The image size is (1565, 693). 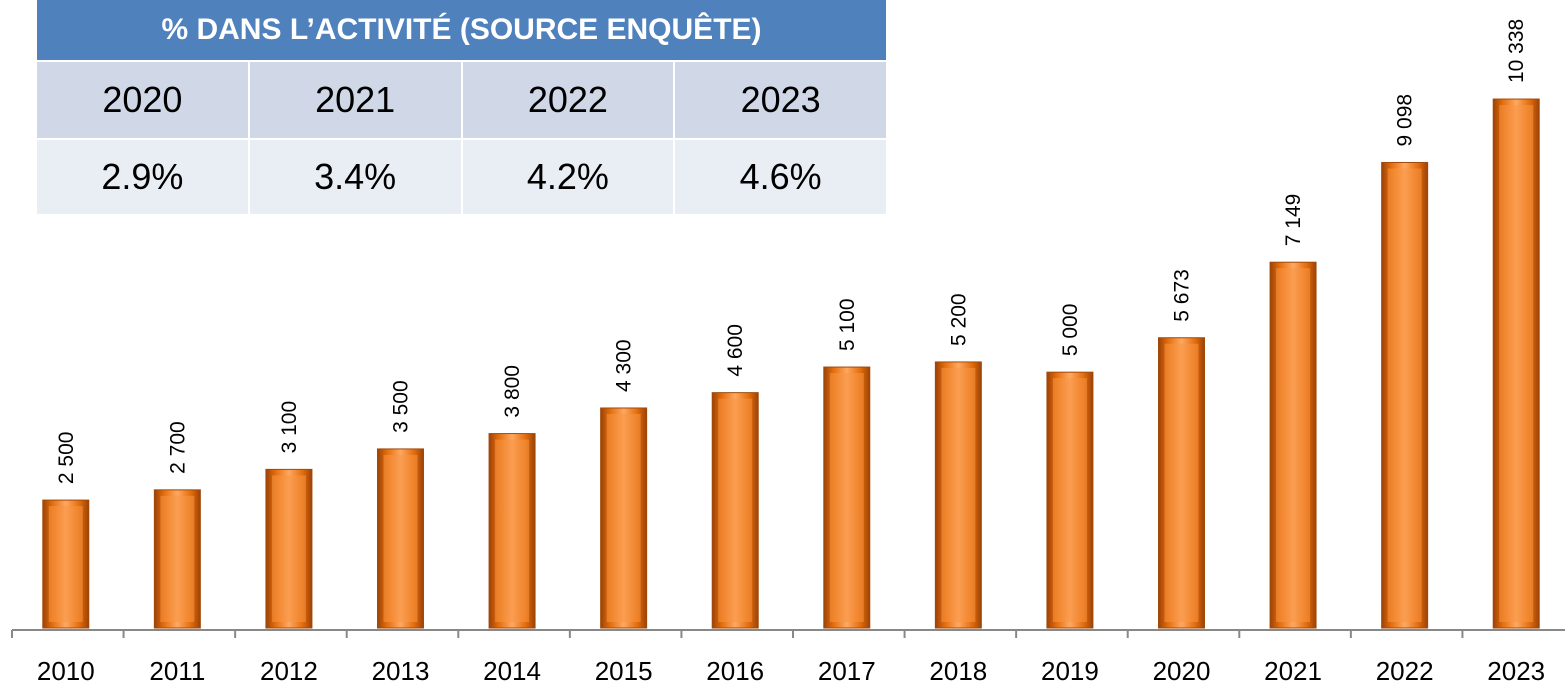 I want to click on x-tick-label: 2014, so click(x=512, y=671).